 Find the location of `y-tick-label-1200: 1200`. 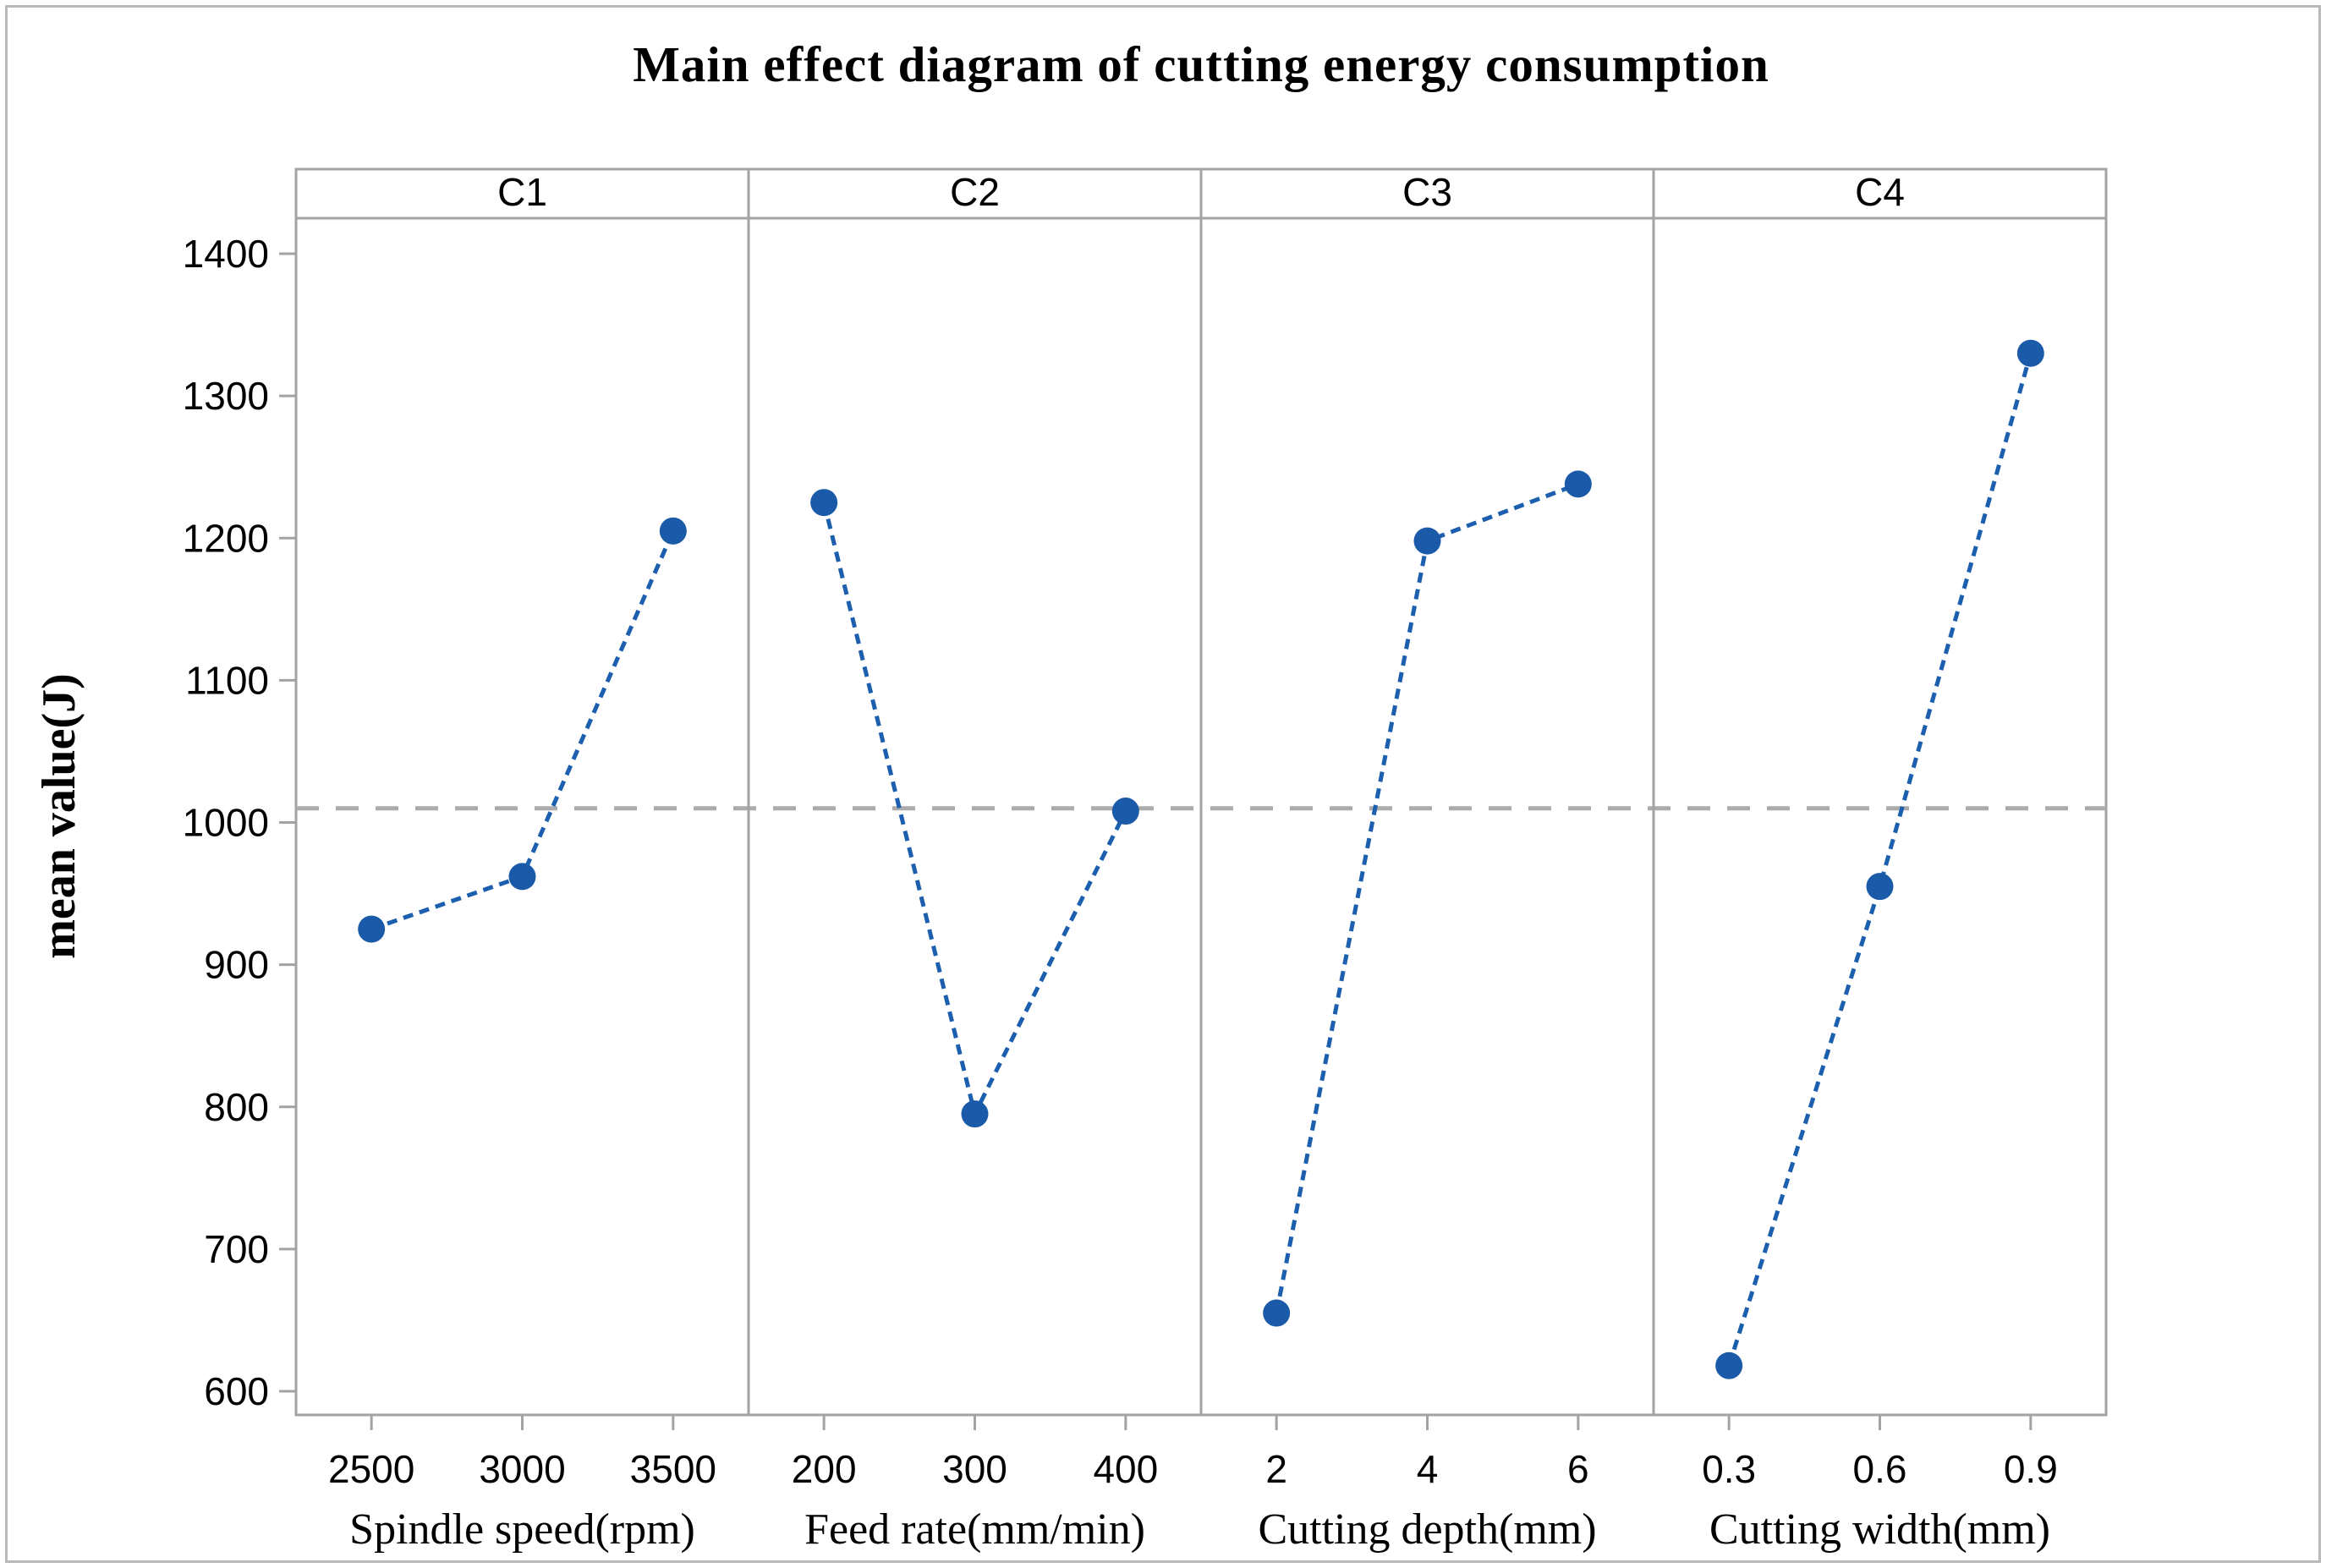

y-tick-label-1200: 1200 is located at coordinates (226, 538).